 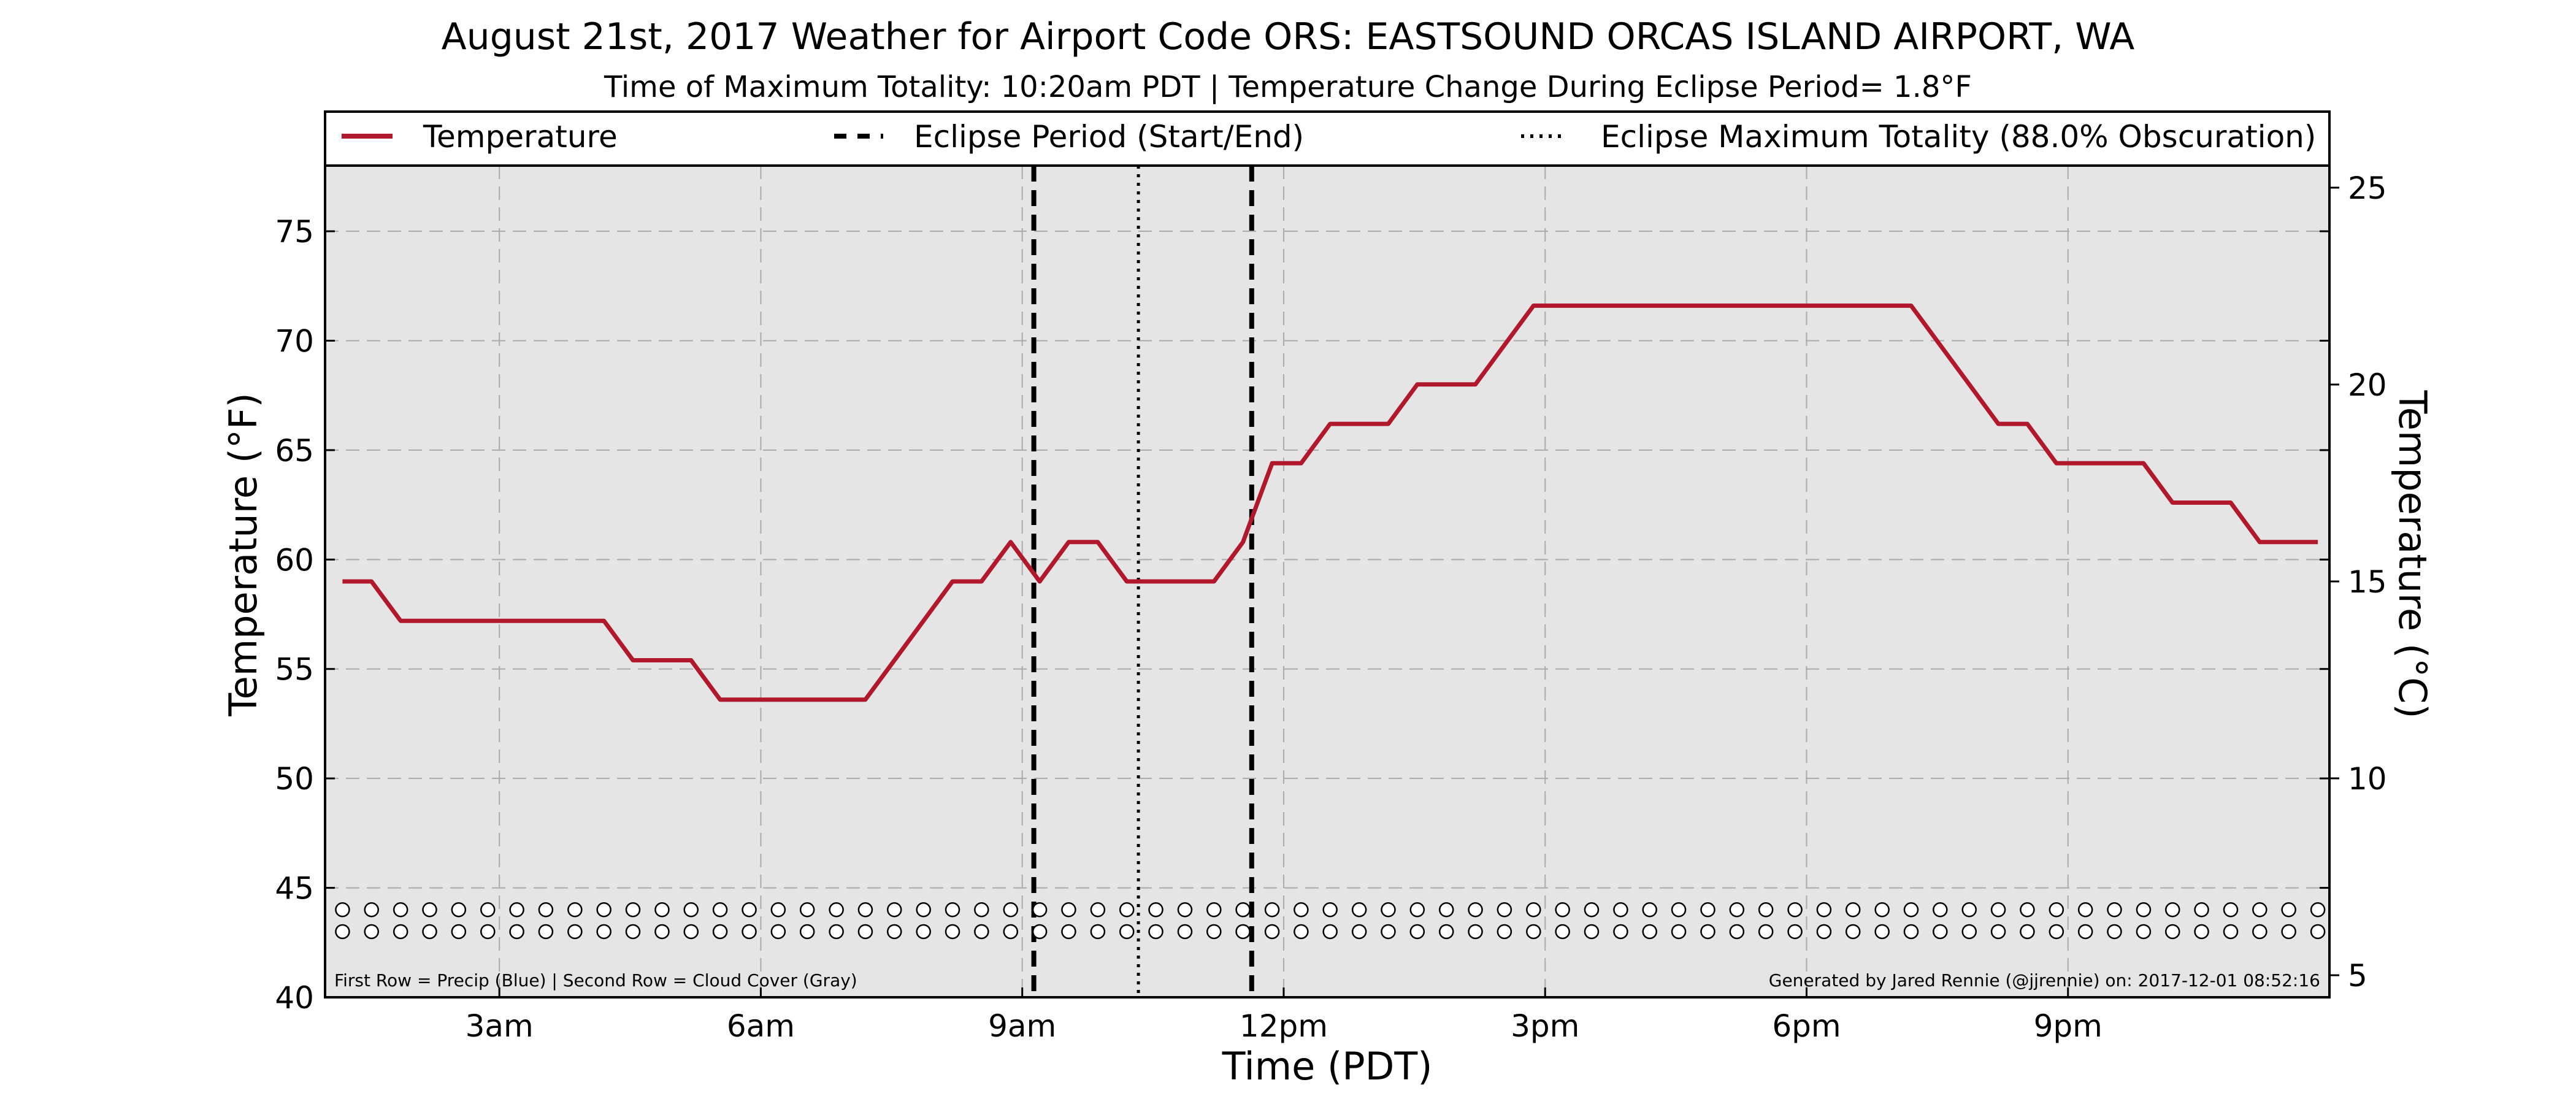 I want to click on y-tick-label: 75, so click(x=294, y=232).